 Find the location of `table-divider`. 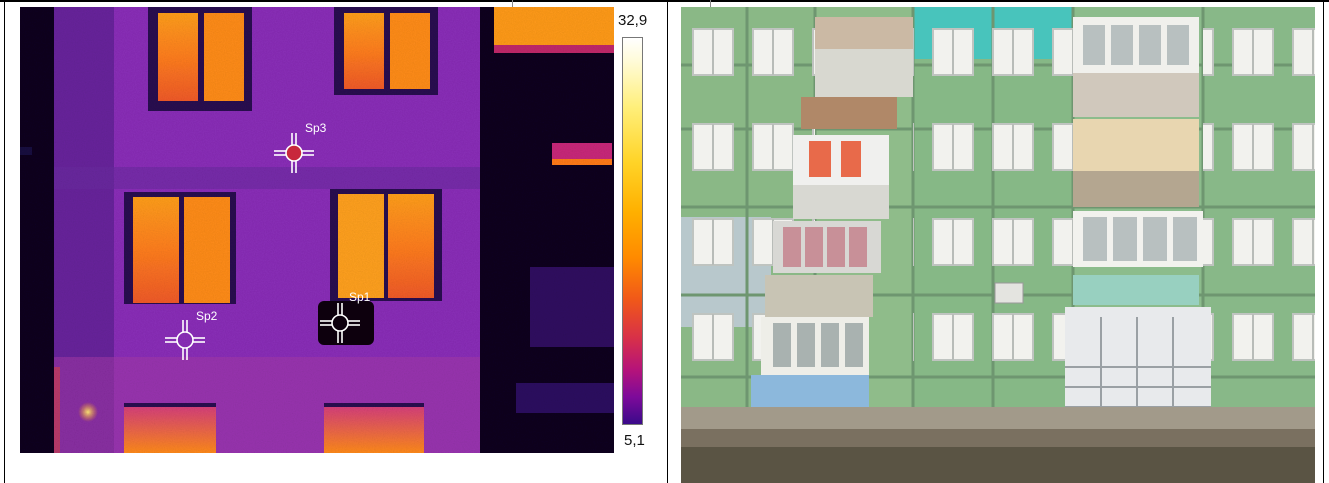

table-divider is located at coordinates (667, 241).